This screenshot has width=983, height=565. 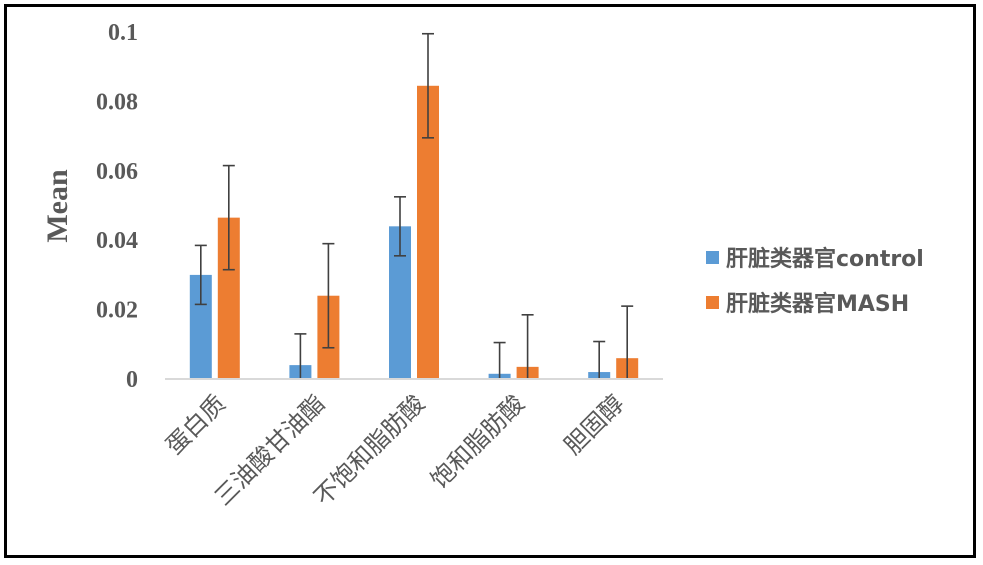 What do you see at coordinates (117, 102) in the screenshot?
I see `y-tick-label: 0.08` at bounding box center [117, 102].